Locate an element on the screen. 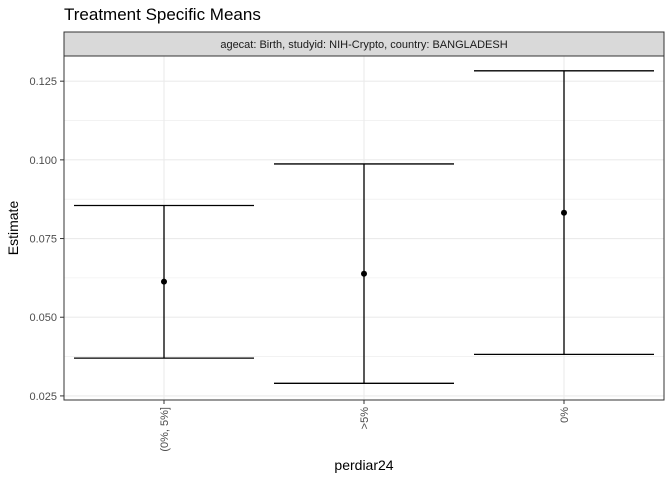  x-axis: (0%, 5%] >5% 0% is located at coordinates (365, 426).